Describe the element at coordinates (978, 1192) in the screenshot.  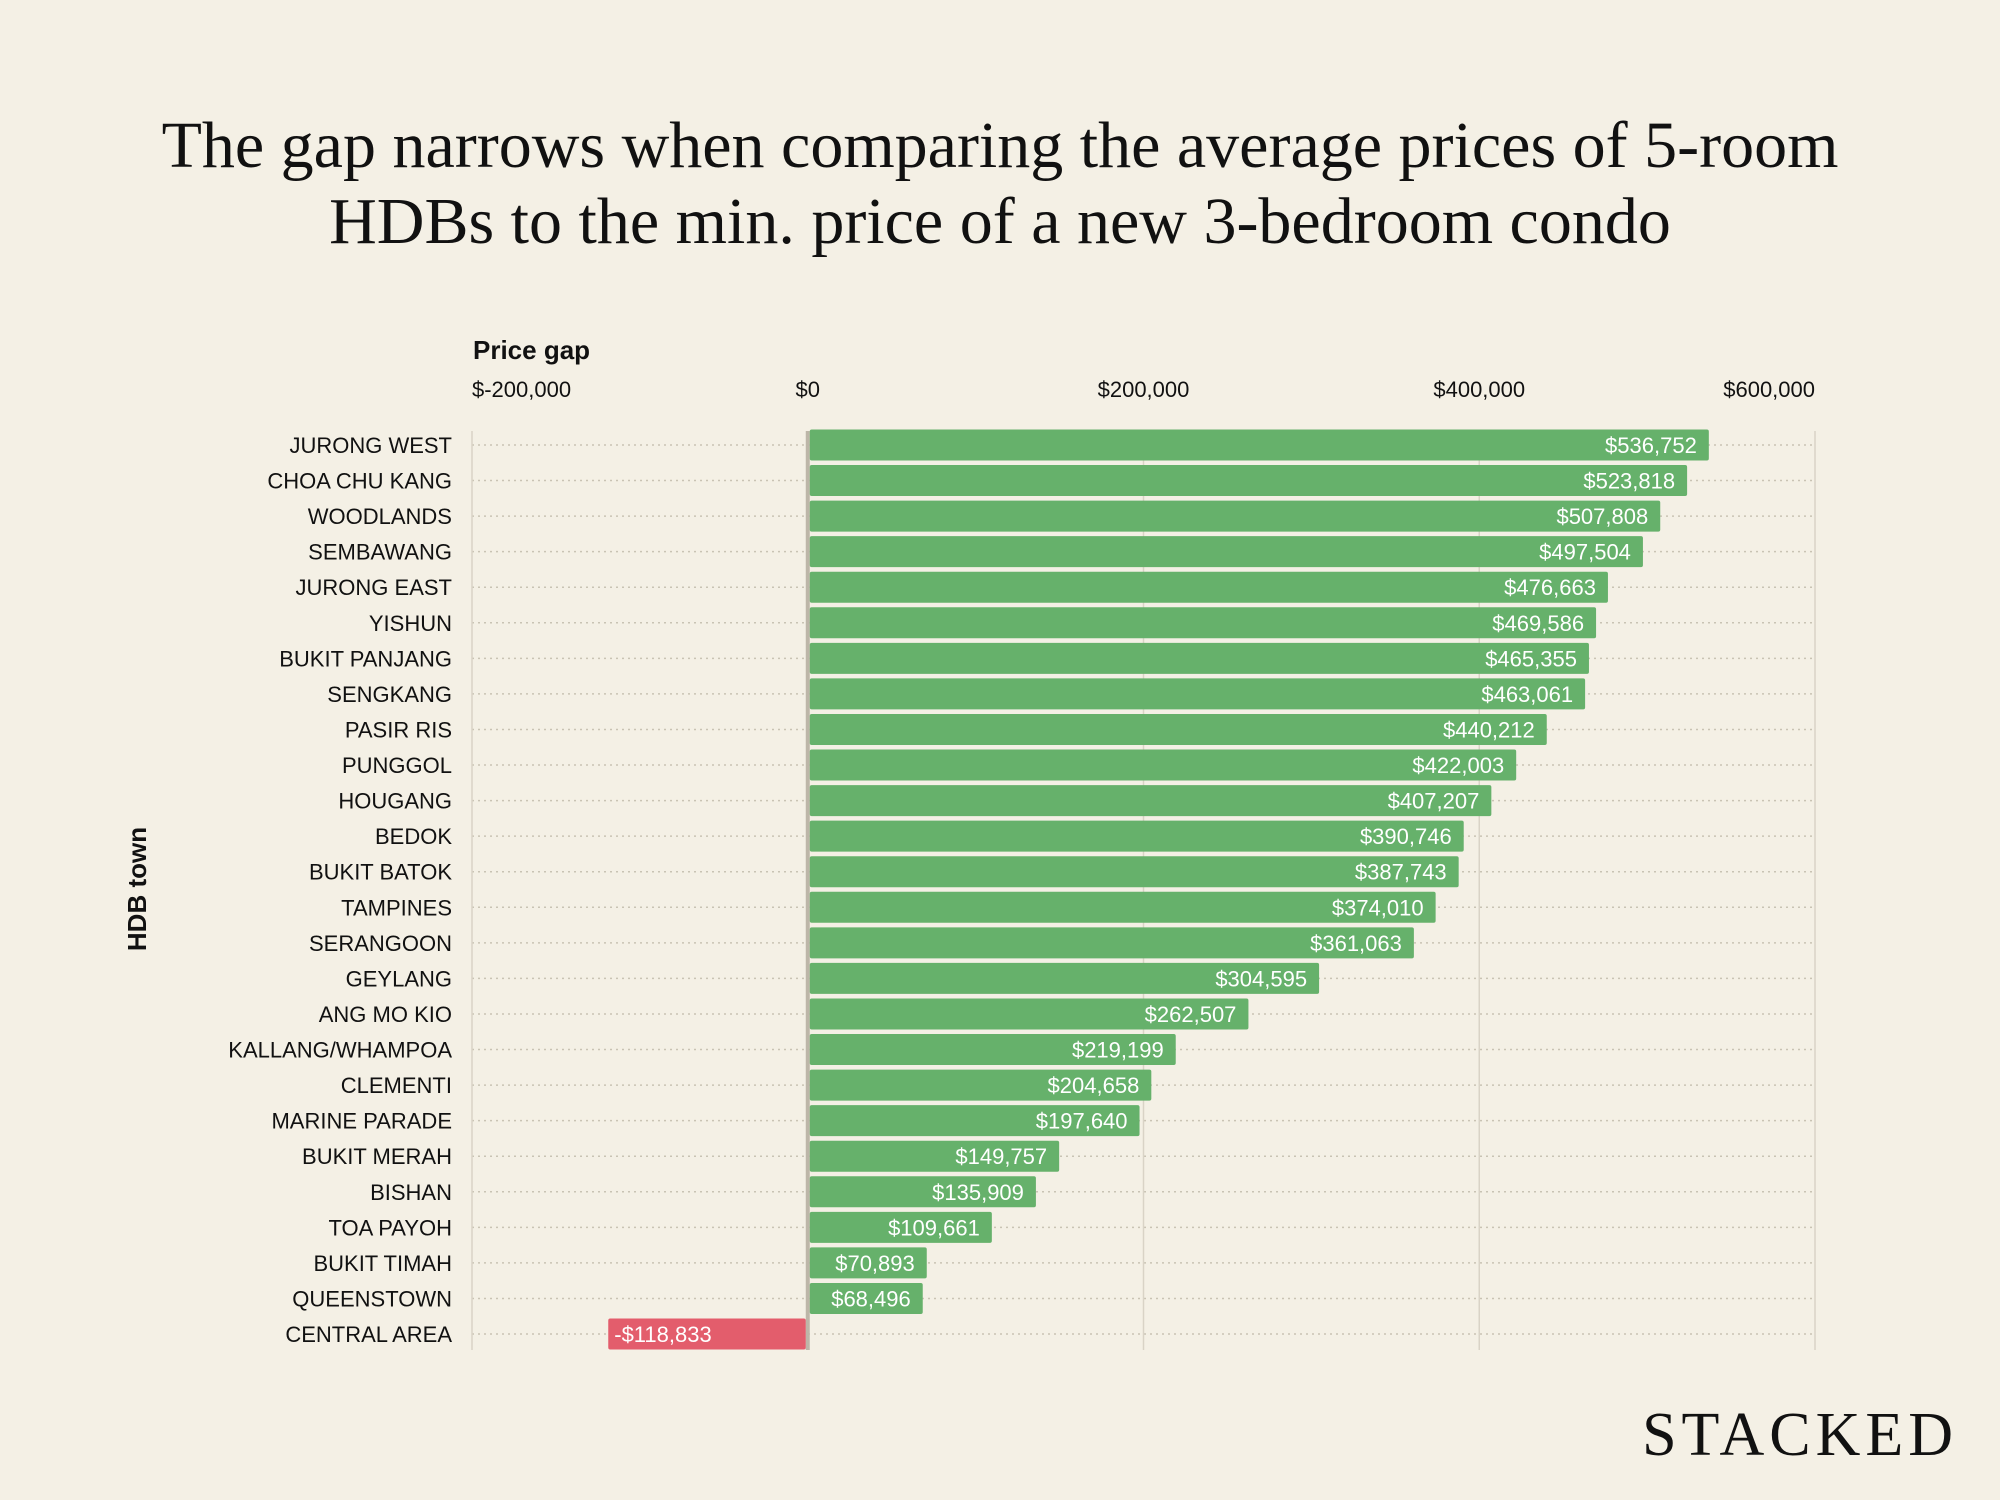
I see `data-label: $135,909` at that location.